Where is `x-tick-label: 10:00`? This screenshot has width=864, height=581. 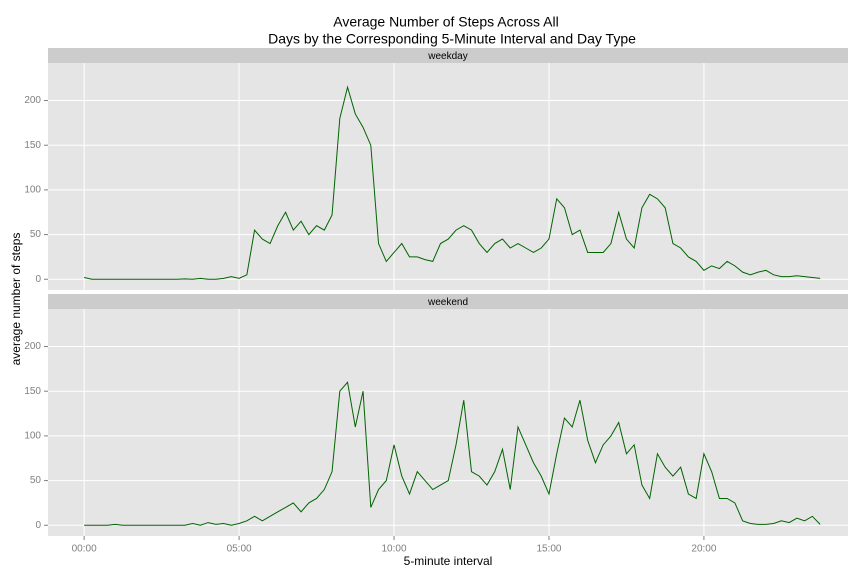
x-tick-label: 10:00 is located at coordinates (394, 549).